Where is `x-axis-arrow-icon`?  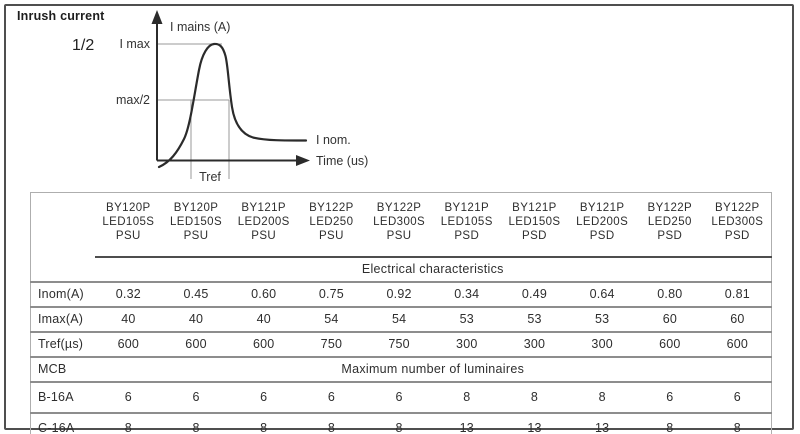 x-axis-arrow-icon is located at coordinates (303, 160).